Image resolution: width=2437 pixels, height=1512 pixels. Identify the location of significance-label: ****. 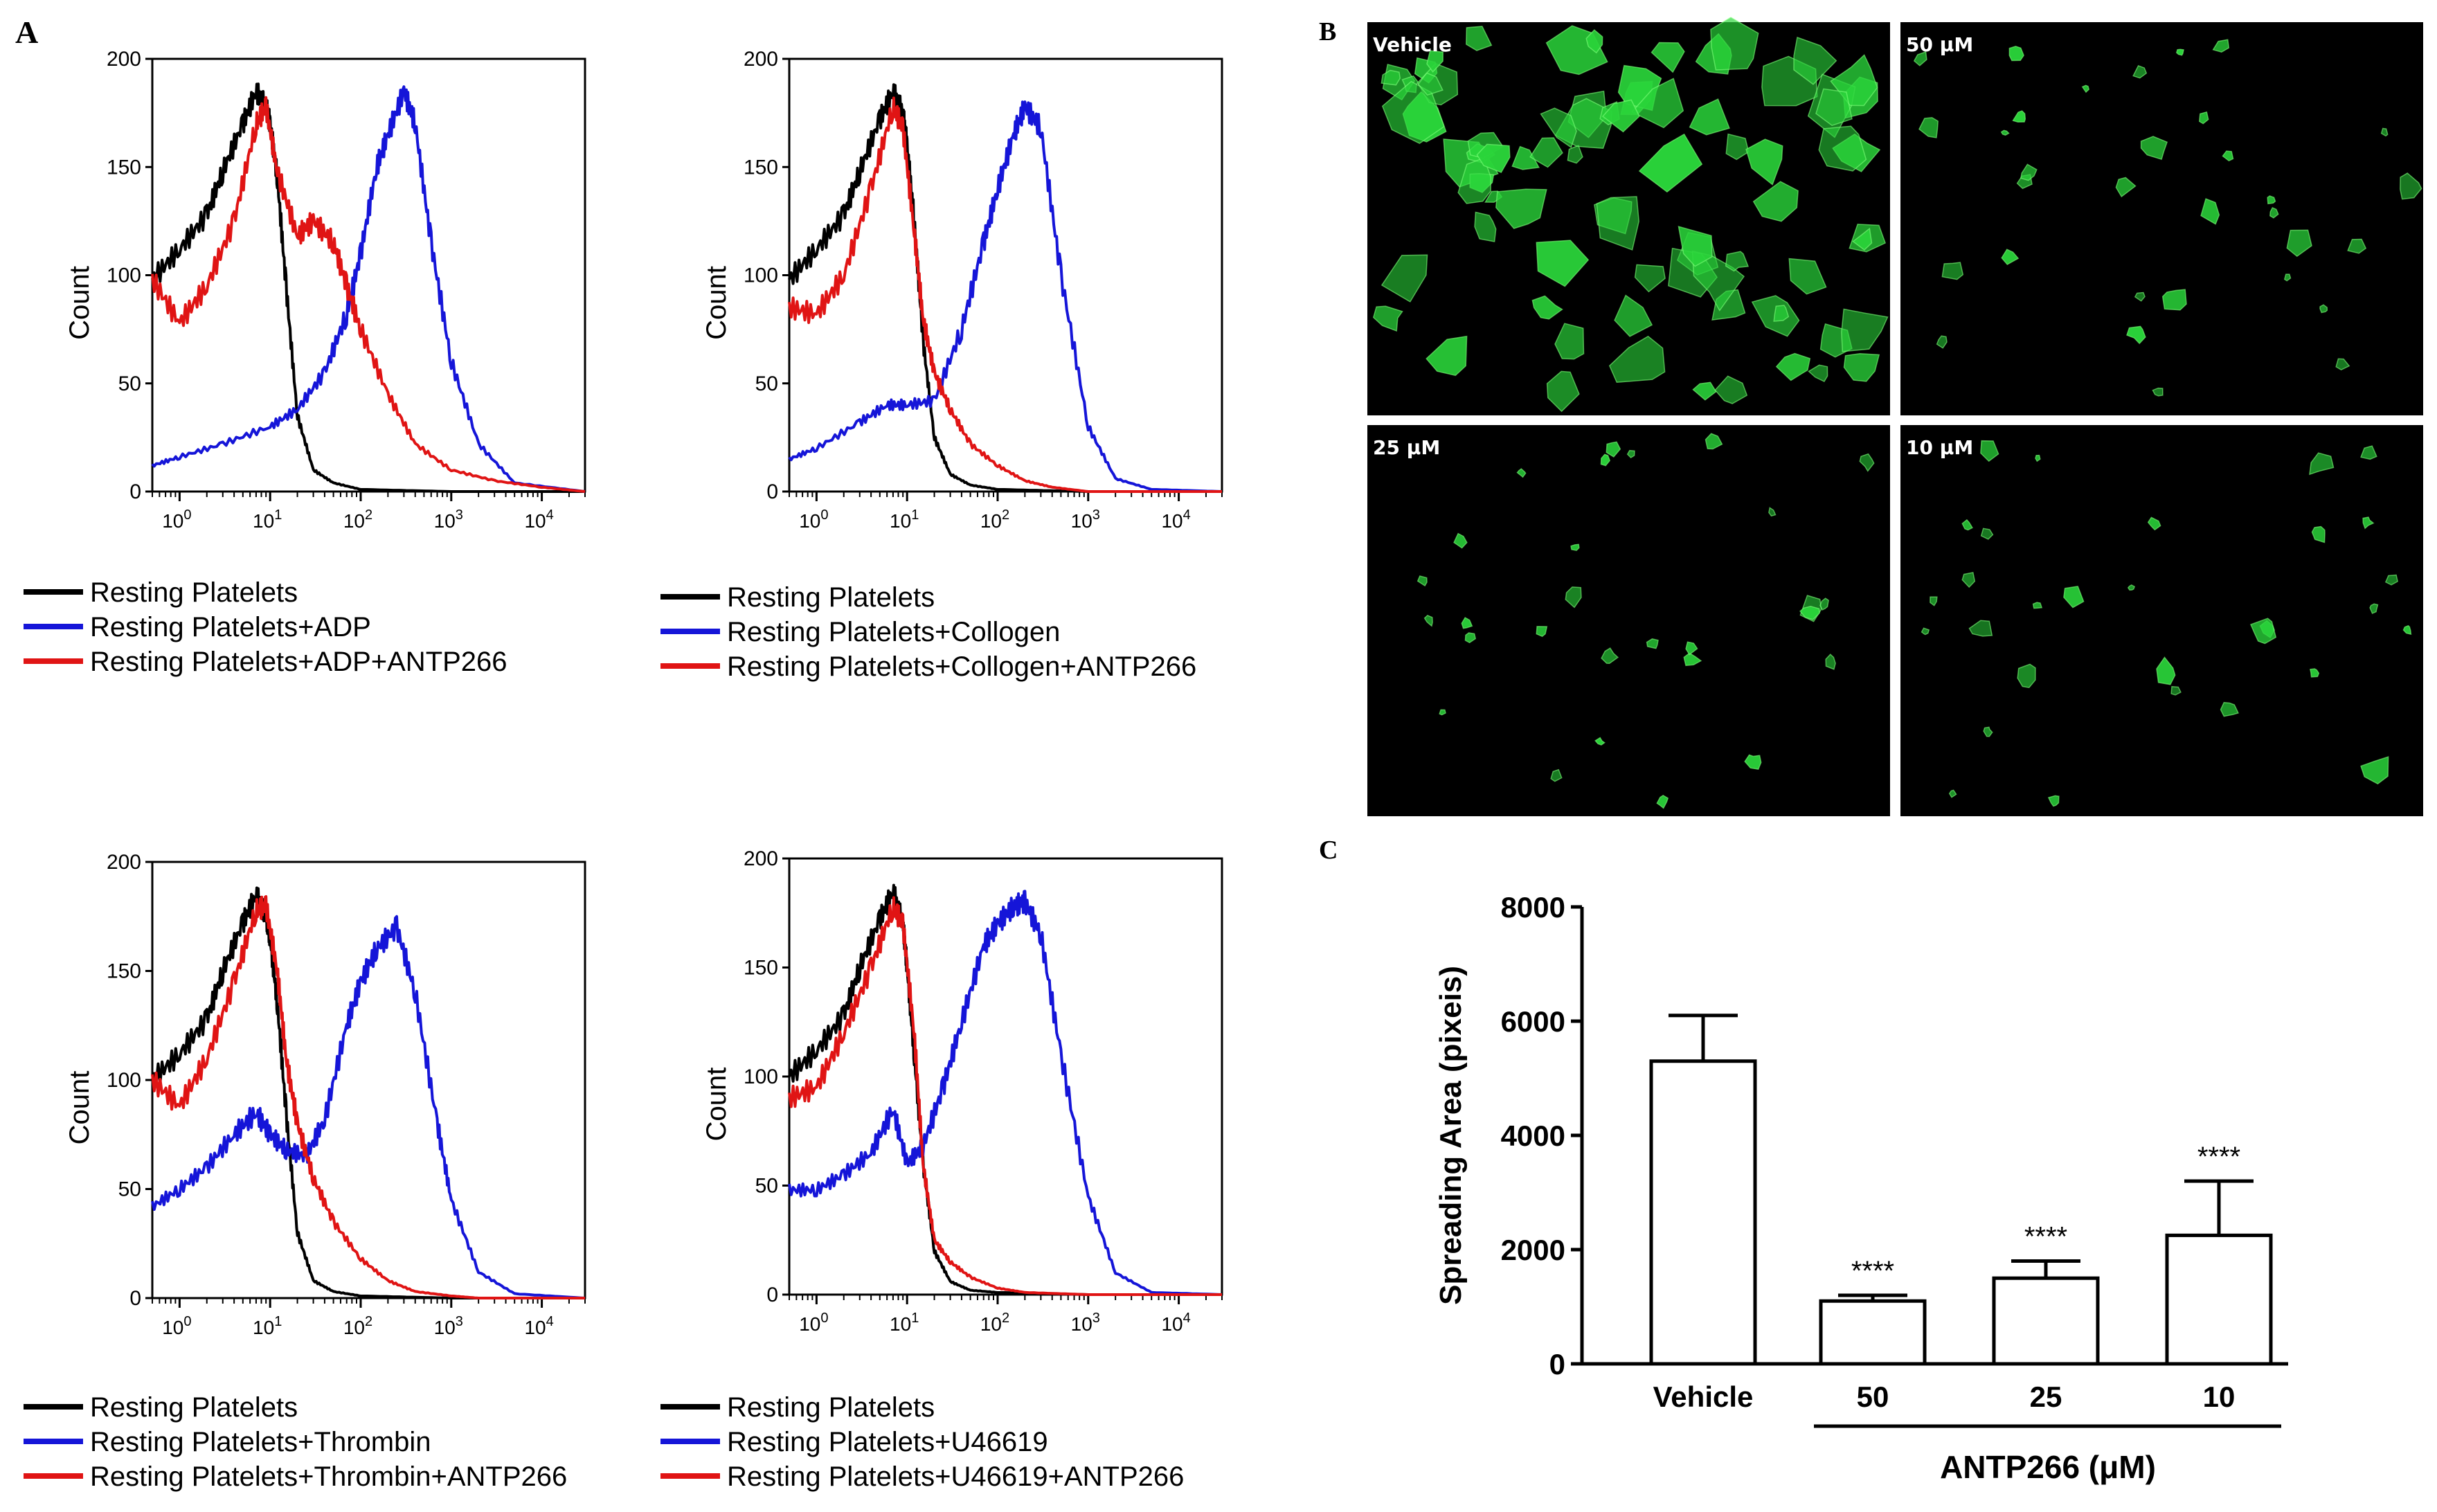
(2219, 1157).